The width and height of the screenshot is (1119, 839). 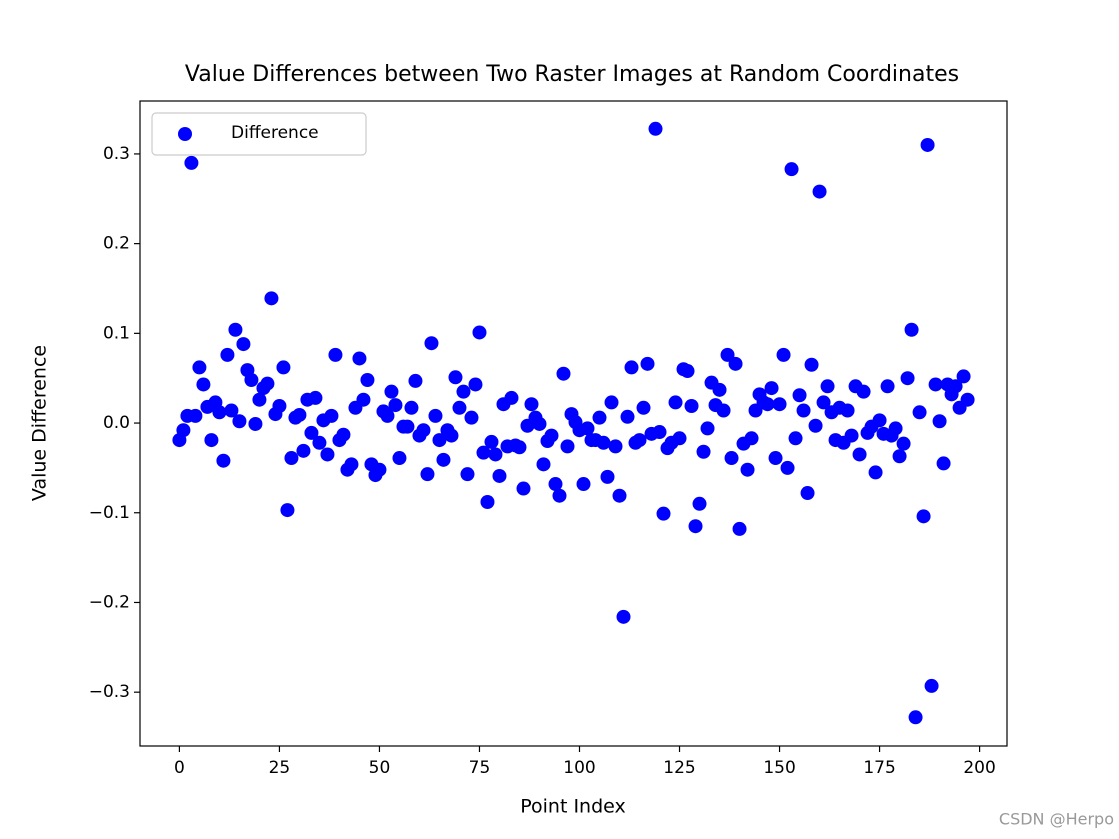 What do you see at coordinates (280, 768) in the screenshot?
I see `x-tick-label: 25` at bounding box center [280, 768].